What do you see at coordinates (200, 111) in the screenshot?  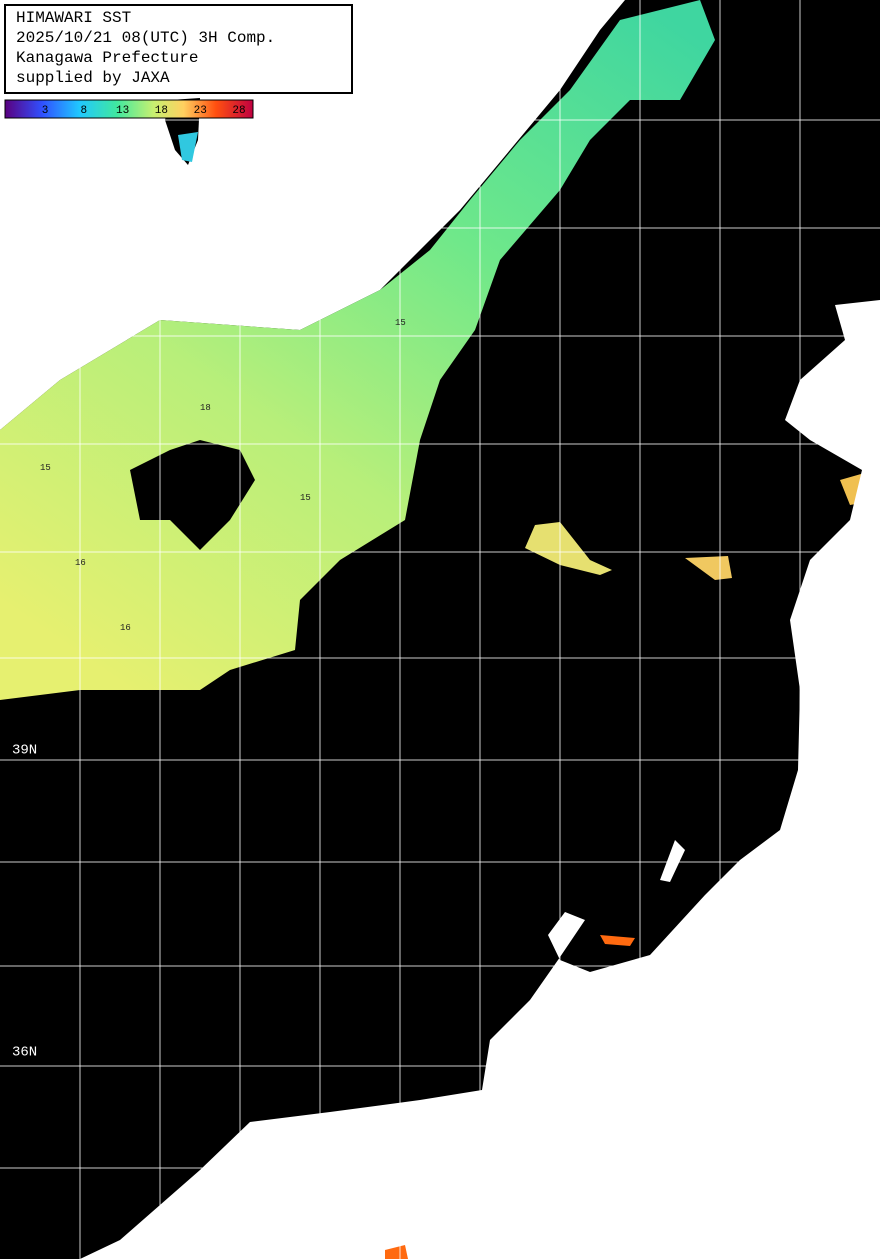 I see `colorbar-tick-label: 23` at bounding box center [200, 111].